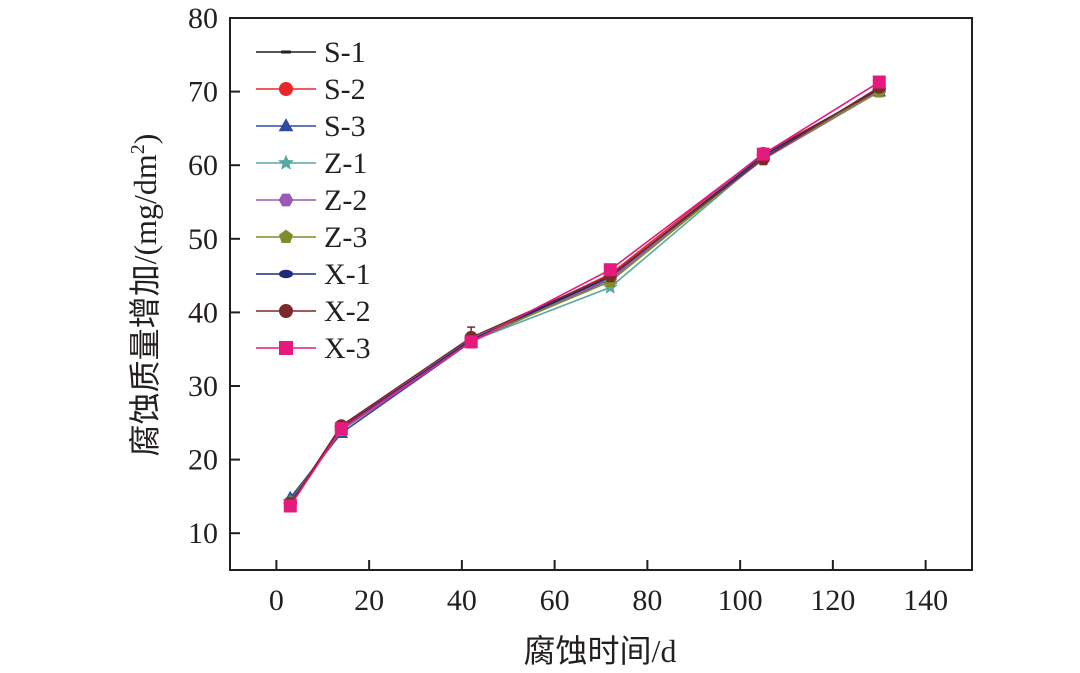 The image size is (1080, 673). What do you see at coordinates (311, 237) in the screenshot?
I see `legend-item-z-3: Z-3` at bounding box center [311, 237].